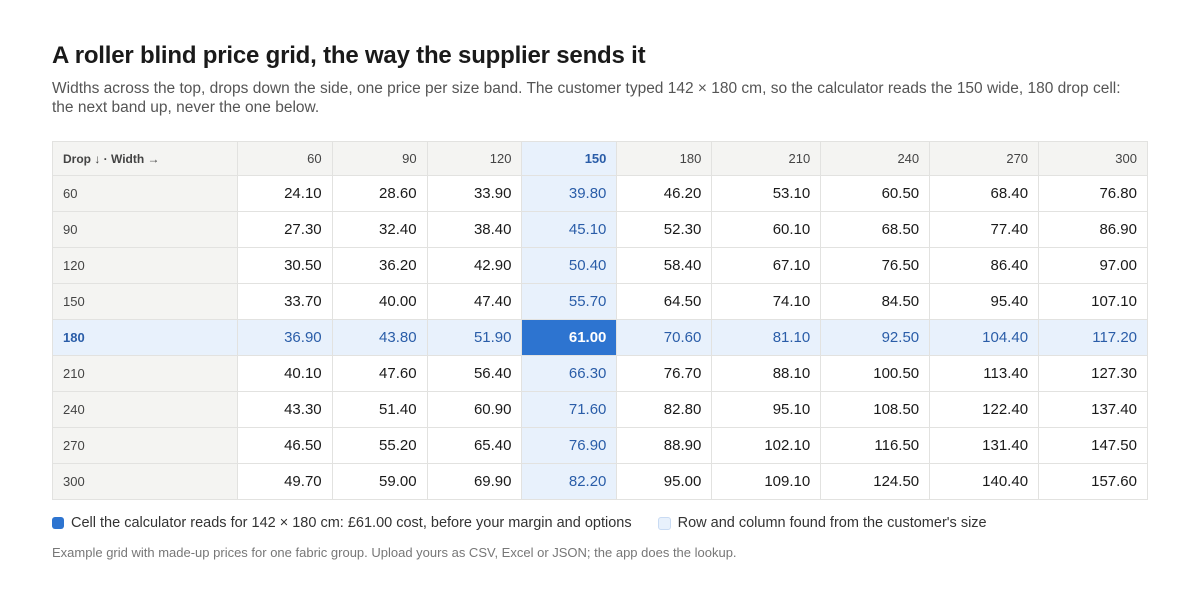  I want to click on corner-label: Drop ↓ · Width →, so click(145, 158).